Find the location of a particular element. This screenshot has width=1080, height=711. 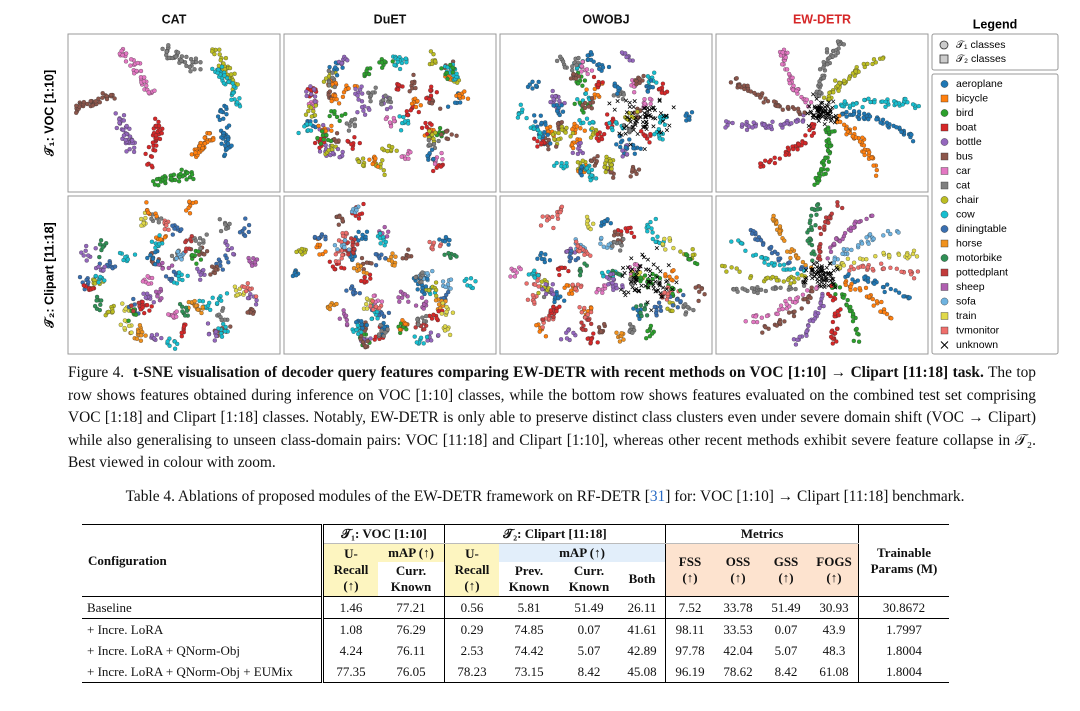

header-cell: Prev. Known is located at coordinates (529, 578).